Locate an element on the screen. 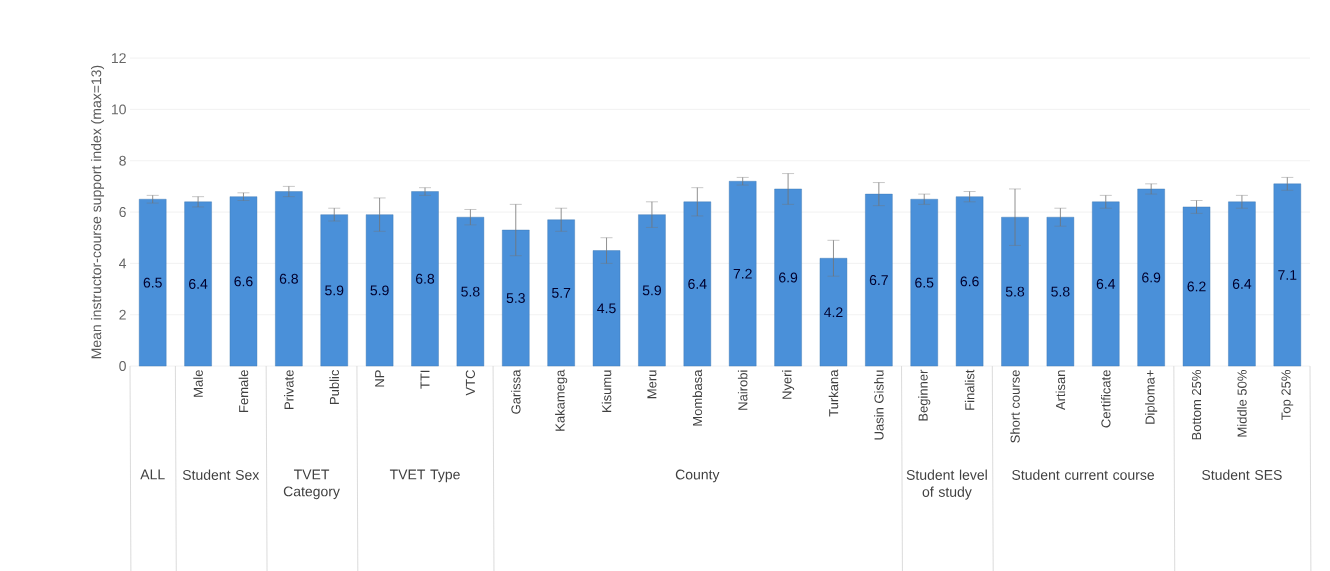  text: Student SES is located at coordinates (1242, 474).